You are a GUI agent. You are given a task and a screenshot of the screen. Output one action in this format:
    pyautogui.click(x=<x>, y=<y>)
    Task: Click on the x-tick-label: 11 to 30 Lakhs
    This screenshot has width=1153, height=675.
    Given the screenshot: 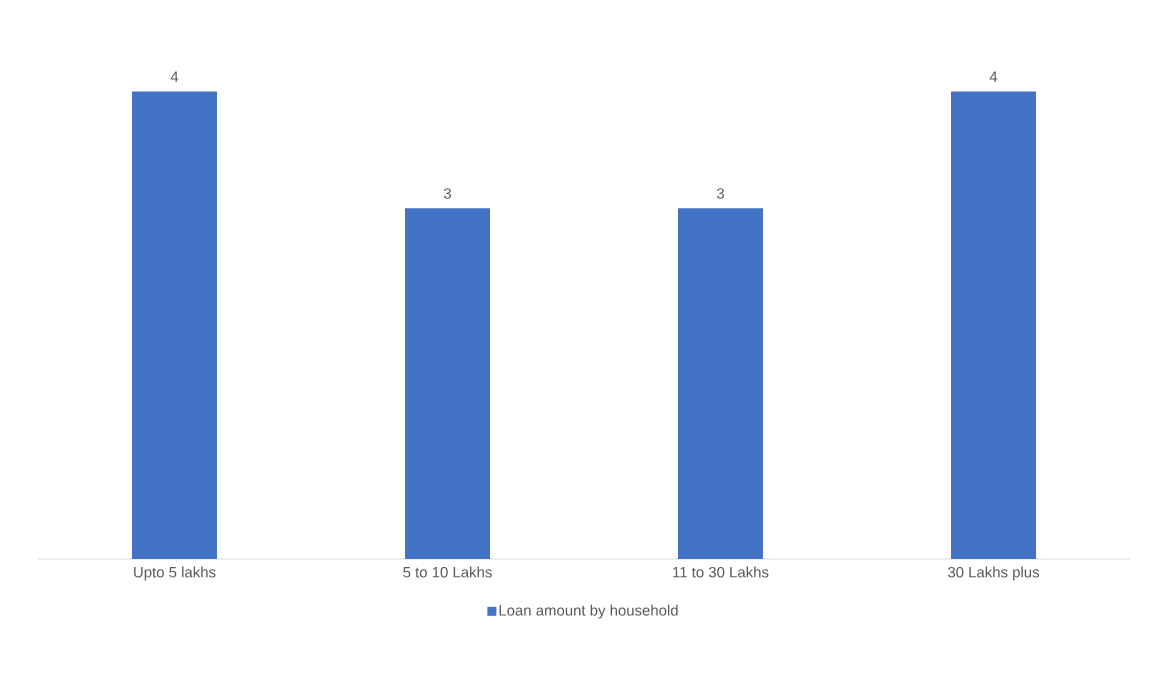 What is the action you would take?
    pyautogui.click(x=721, y=572)
    